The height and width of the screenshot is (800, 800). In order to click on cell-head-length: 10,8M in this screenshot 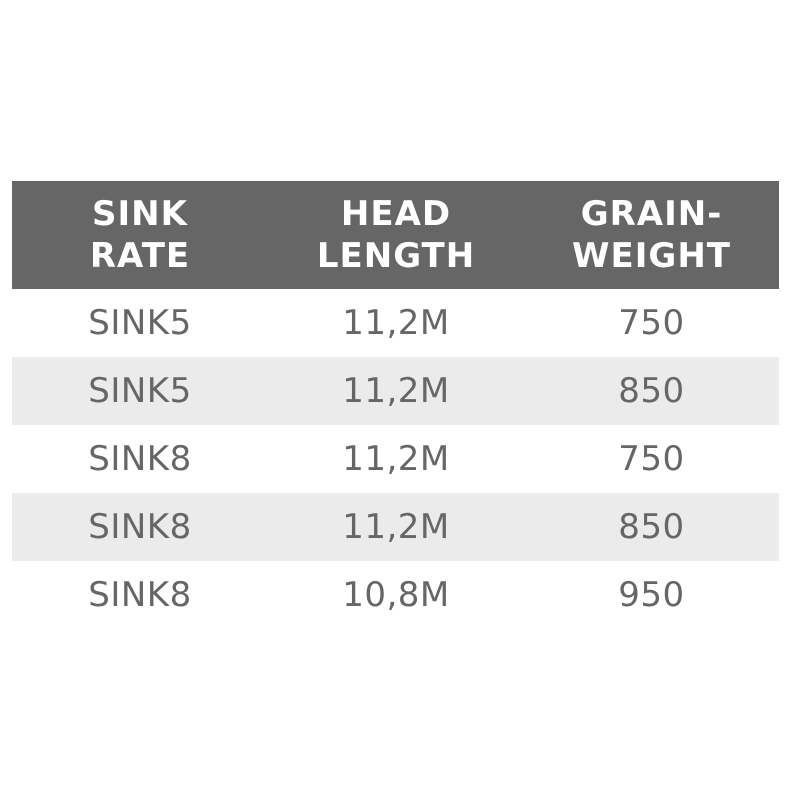, I will do `click(396, 595)`.